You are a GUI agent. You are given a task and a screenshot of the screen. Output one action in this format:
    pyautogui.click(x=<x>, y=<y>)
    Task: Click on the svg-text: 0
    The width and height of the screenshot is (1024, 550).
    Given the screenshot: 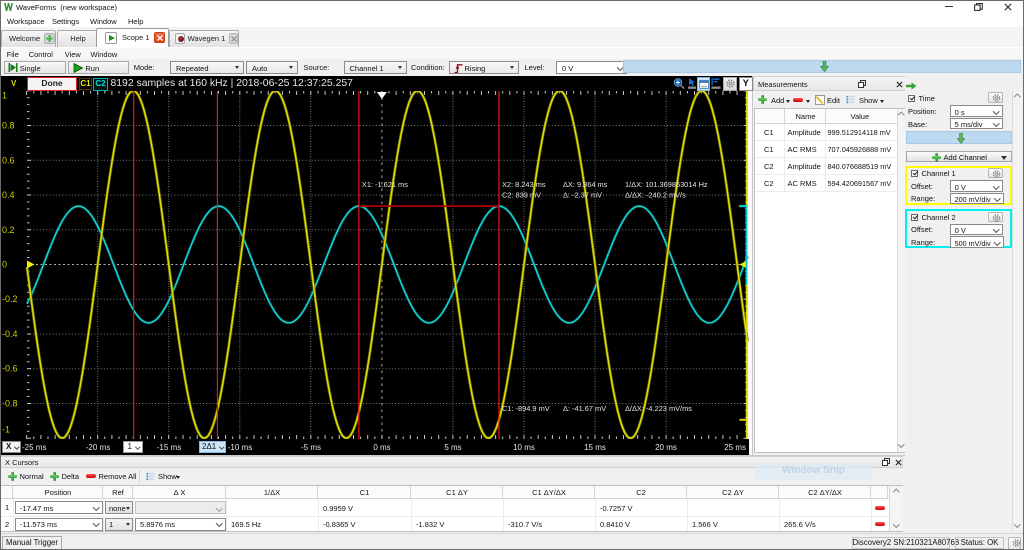 What is the action you would take?
    pyautogui.click(x=4, y=265)
    